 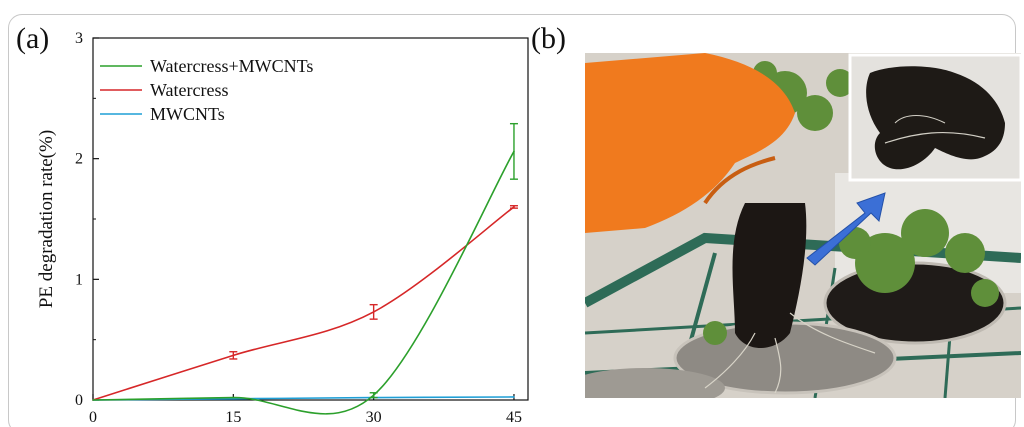 What do you see at coordinates (33, 38) in the screenshot?
I see `panel-label-a: (a)` at bounding box center [33, 38].